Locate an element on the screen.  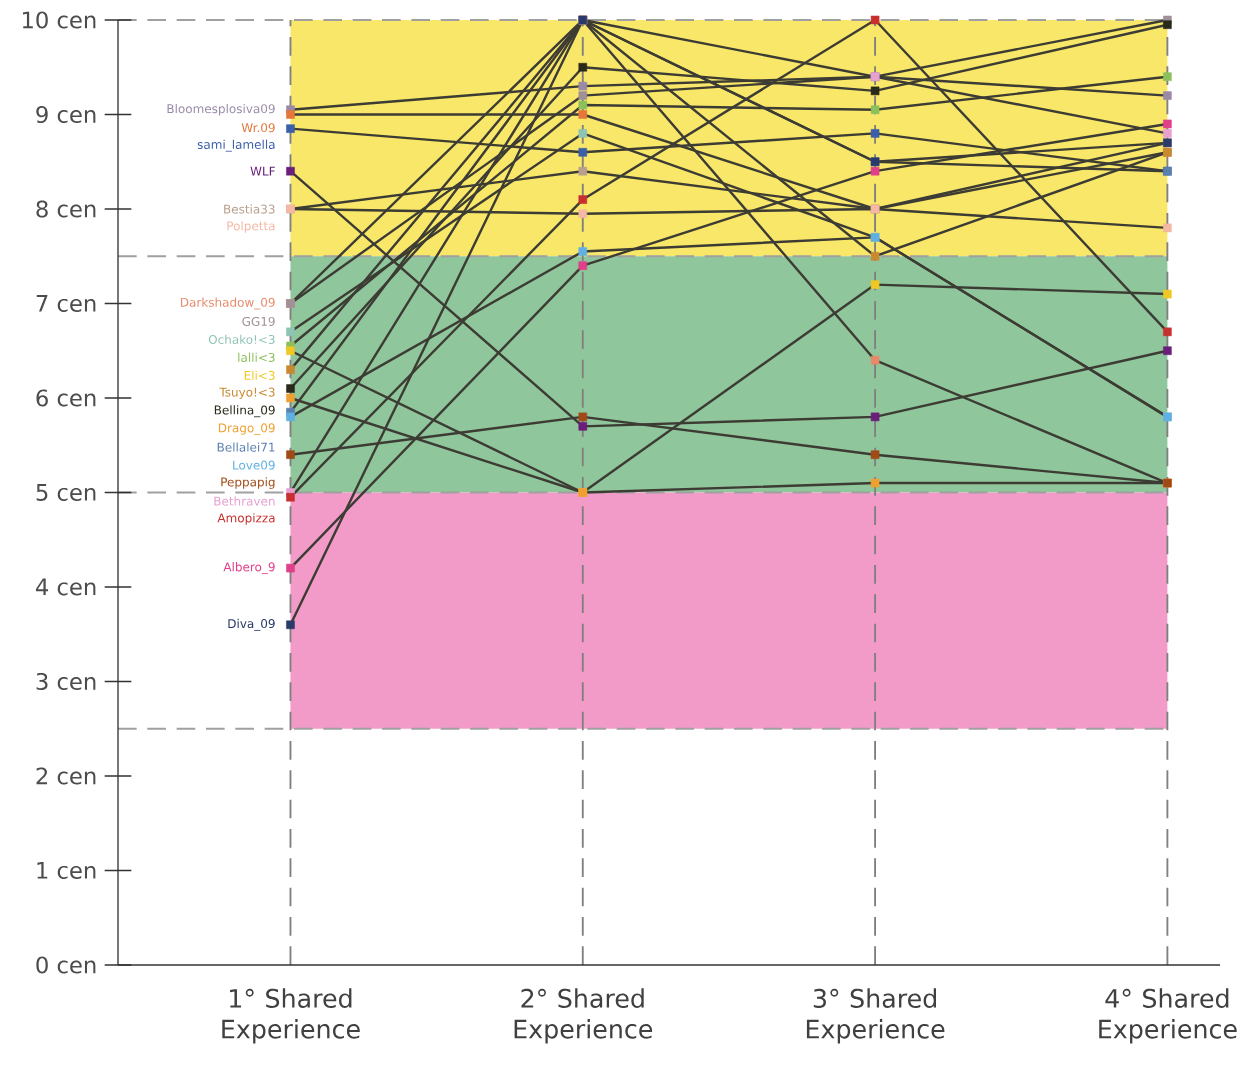
x-tick-label: 2° Shared Experience is located at coordinates (583, 1016).